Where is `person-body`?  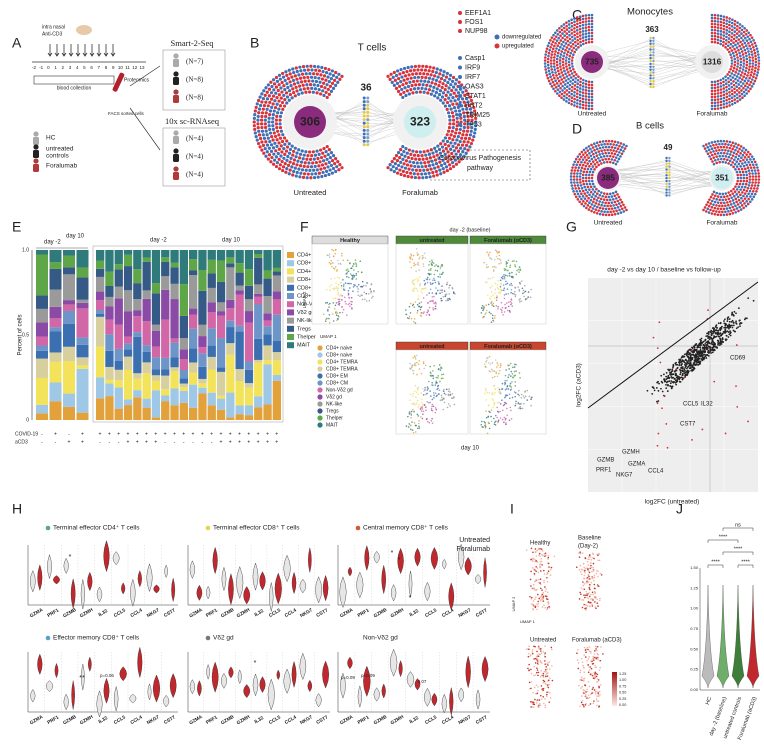
person-body is located at coordinates (36, 154).